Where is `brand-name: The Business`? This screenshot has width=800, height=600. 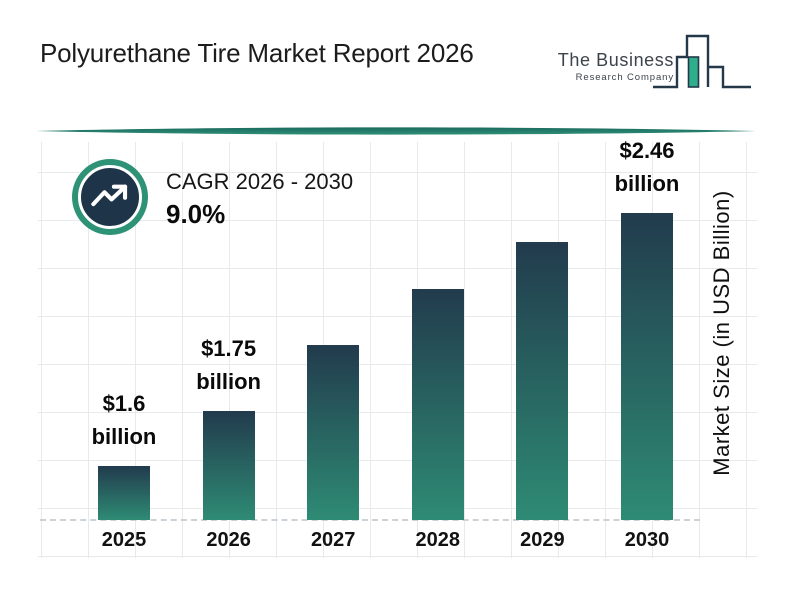
brand-name: The Business is located at coordinates (615, 60).